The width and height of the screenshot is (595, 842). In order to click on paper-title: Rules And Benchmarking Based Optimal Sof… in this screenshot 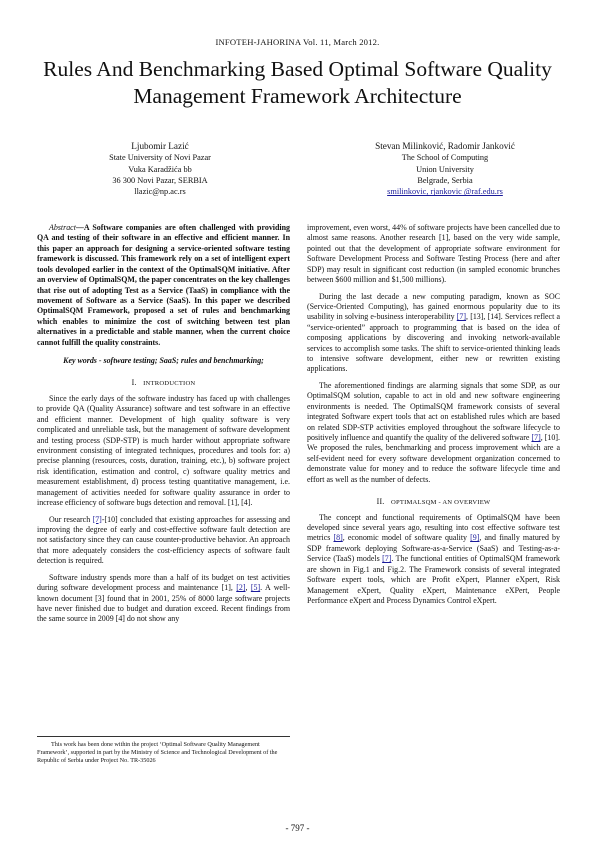, I will do `click(297, 82)`.